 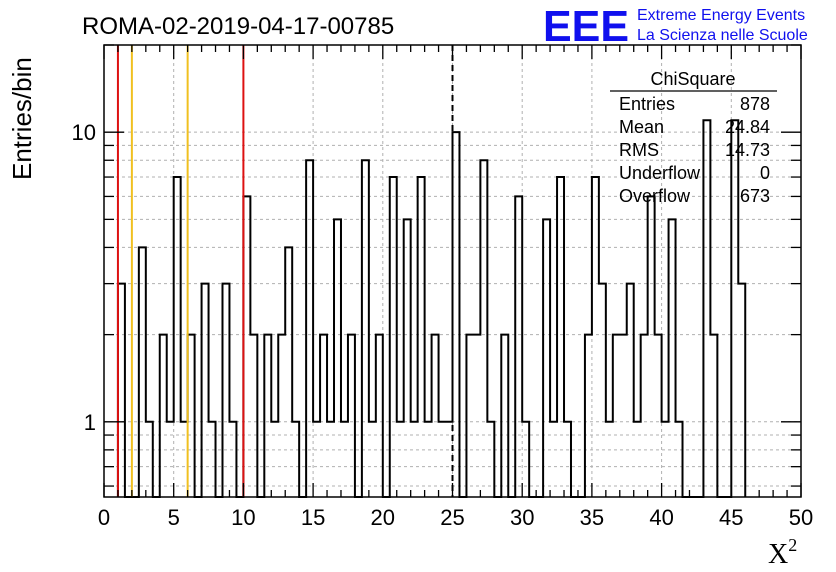 I want to click on x-tick-label: 30, so click(x=522, y=517).